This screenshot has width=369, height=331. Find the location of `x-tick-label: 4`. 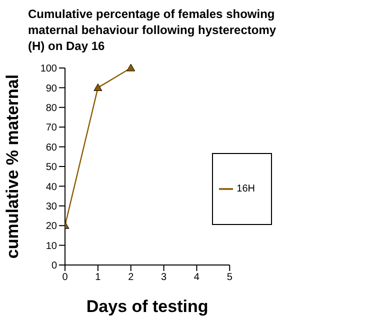

x-tick-label: 4 is located at coordinates (197, 278).